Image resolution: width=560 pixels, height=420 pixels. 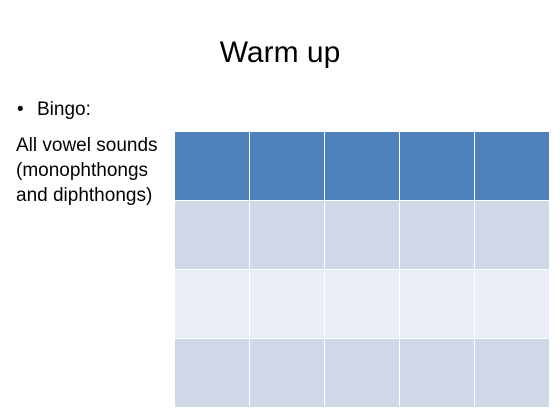 I want to click on slide-title: Warm up, so click(x=280, y=52).